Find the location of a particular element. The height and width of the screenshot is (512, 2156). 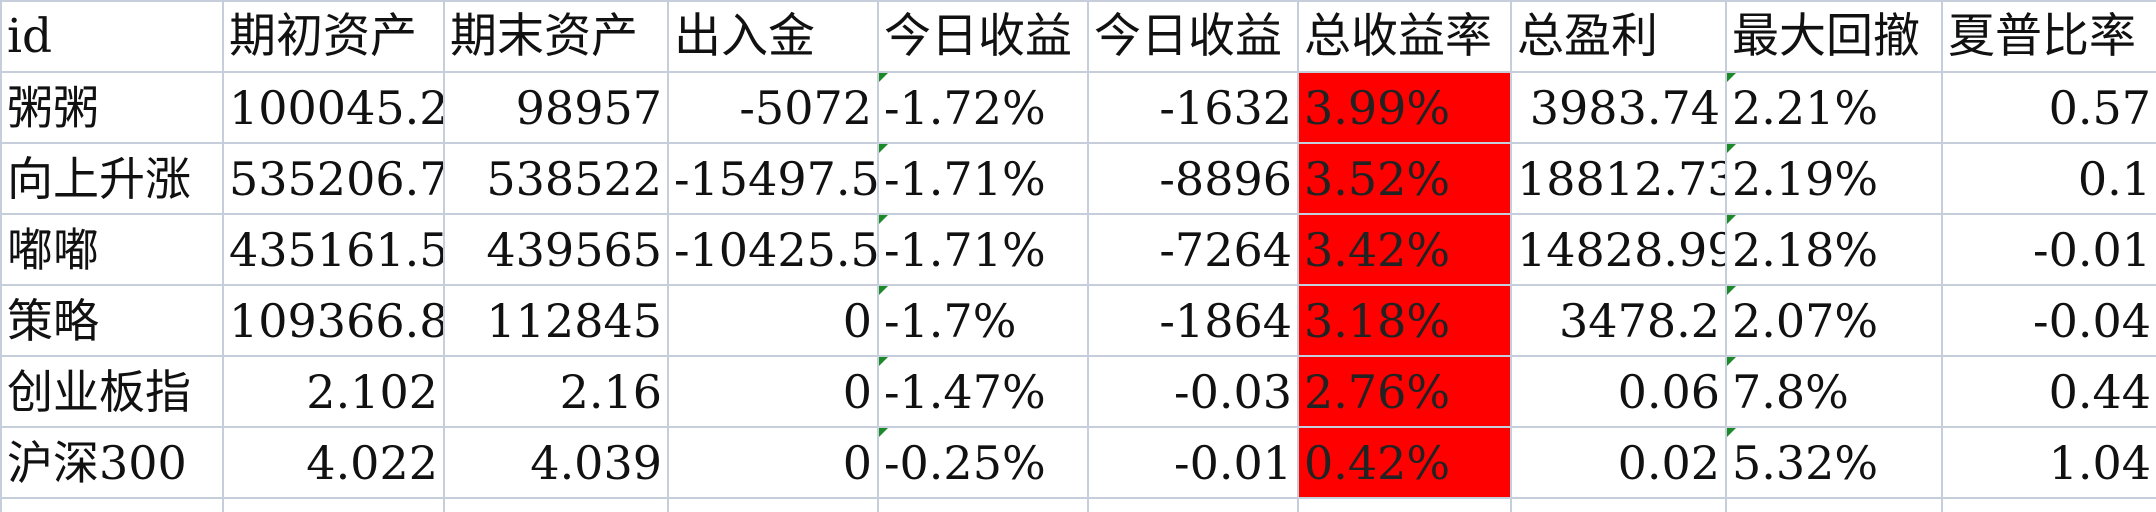

total-profit-cell: 0.06 is located at coordinates (1618, 391).